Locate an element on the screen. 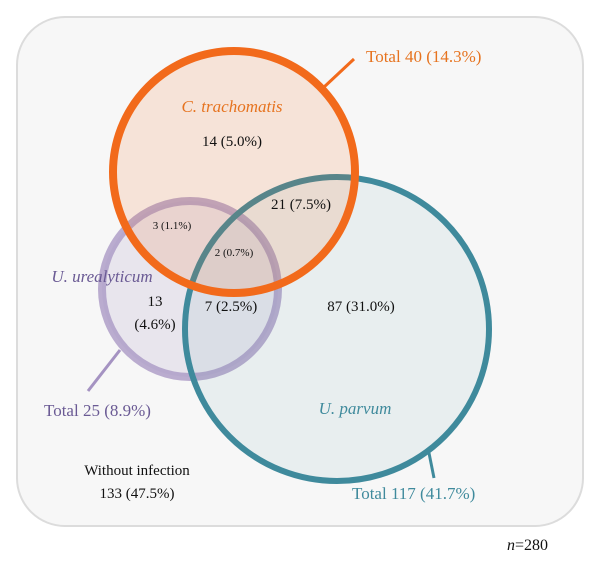 Image resolution: width=600 pixels, height=567 pixels. ct-name: C. trachomatis is located at coordinates (231, 106).